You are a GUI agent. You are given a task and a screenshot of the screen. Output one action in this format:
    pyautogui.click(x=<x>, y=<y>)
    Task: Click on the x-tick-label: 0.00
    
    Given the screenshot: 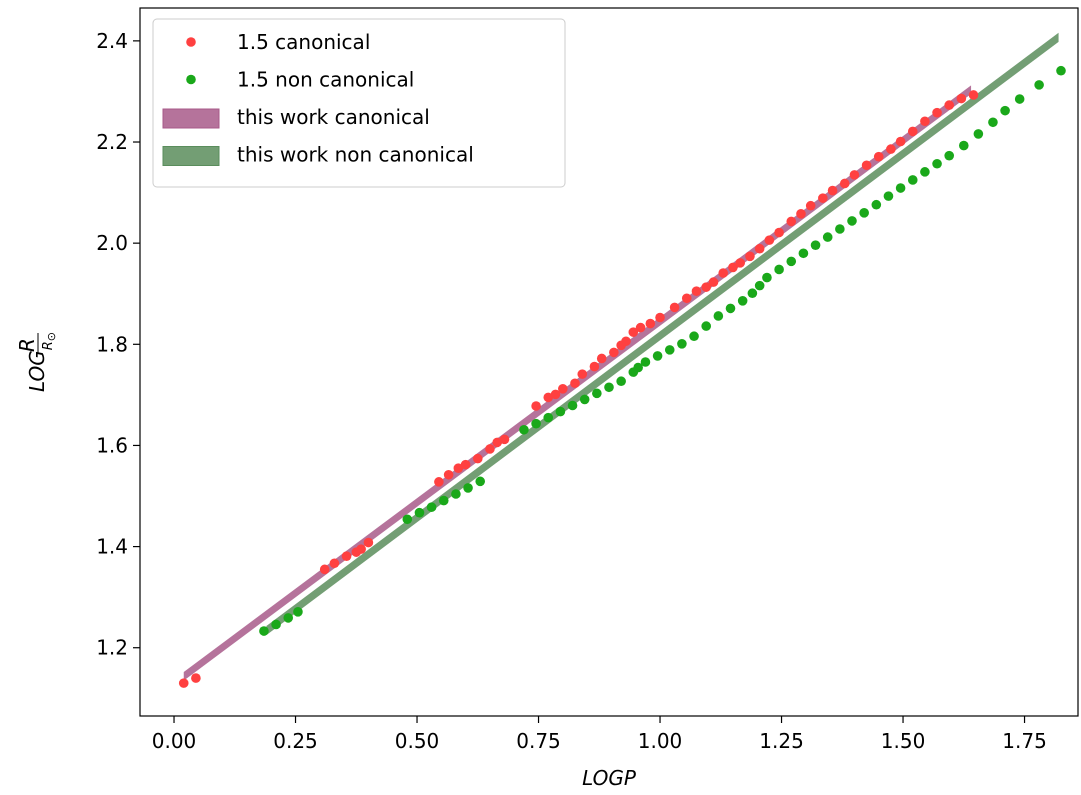 What is the action you would take?
    pyautogui.click(x=174, y=741)
    